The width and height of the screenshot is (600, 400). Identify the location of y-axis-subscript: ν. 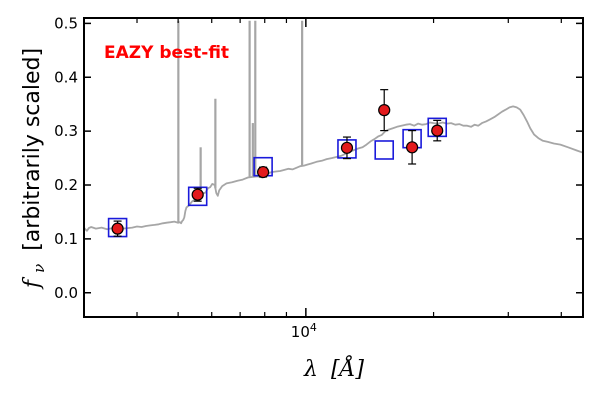
(39, 268).